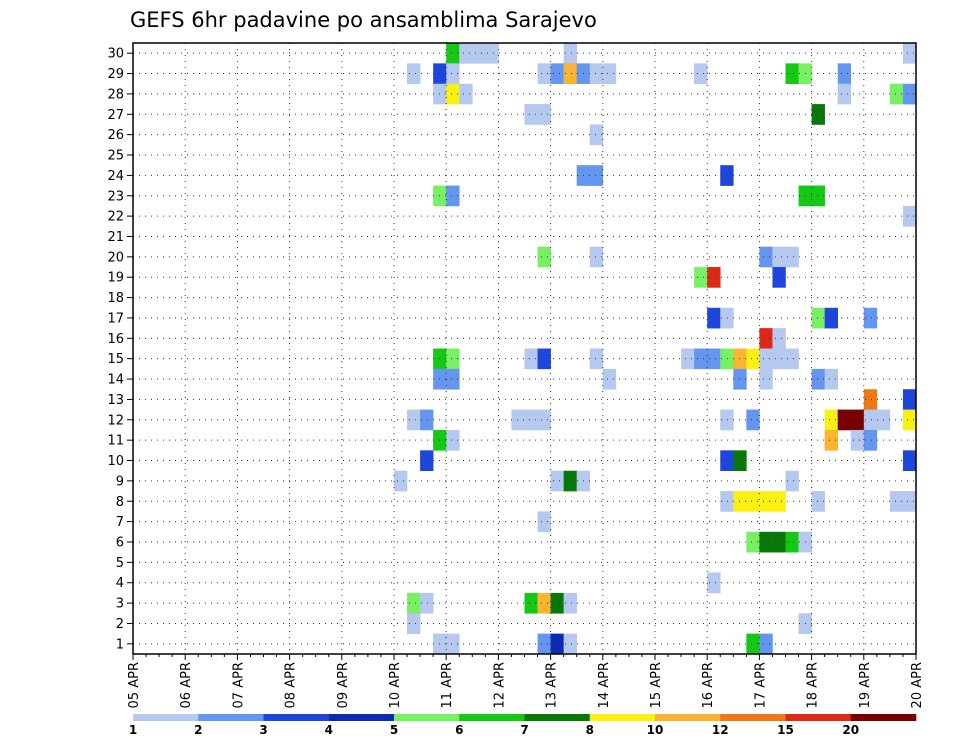  Describe the element at coordinates (134, 685) in the screenshot. I see `x-tick-label: 05 APR` at that location.